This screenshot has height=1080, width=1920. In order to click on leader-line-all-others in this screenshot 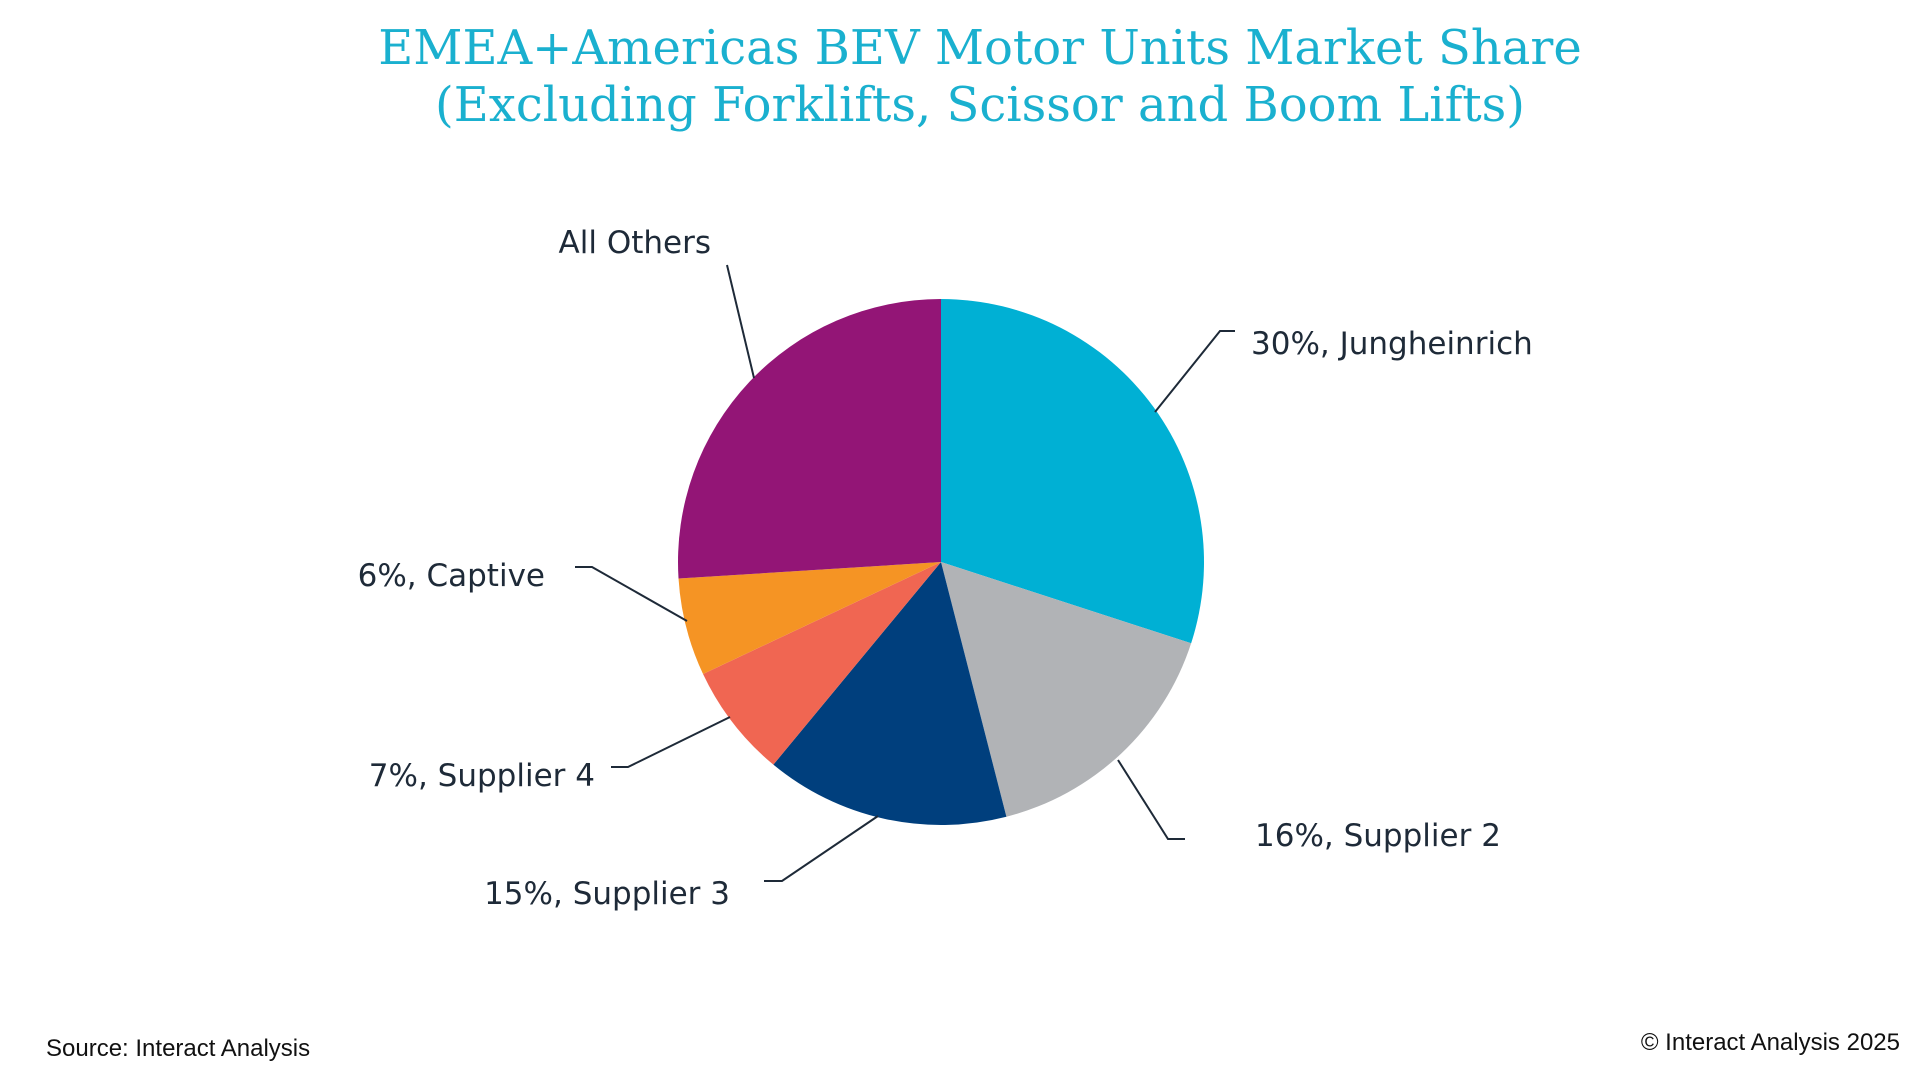, I will do `click(740, 321)`.